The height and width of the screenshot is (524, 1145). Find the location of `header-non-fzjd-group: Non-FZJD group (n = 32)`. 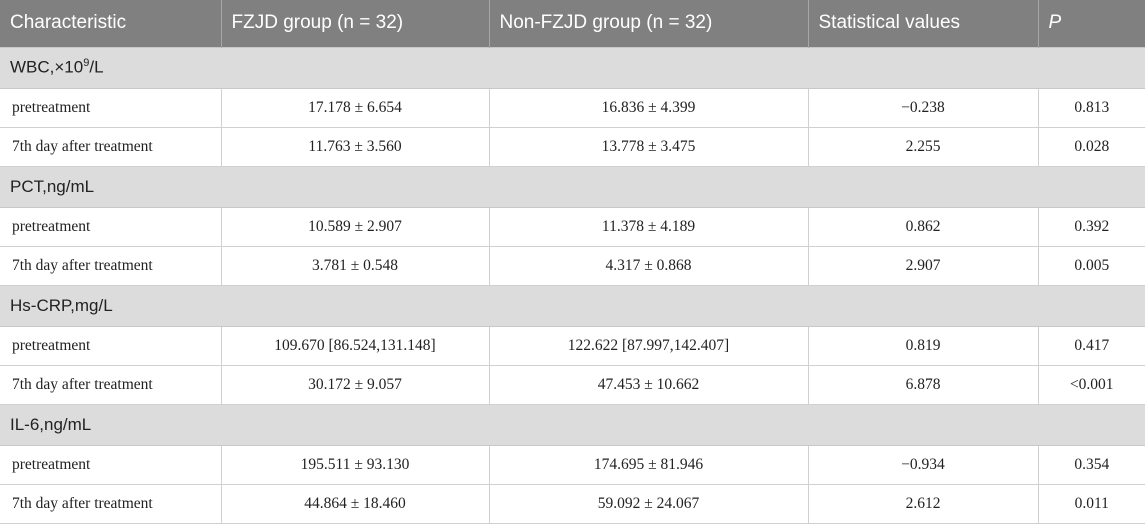

header-non-fzjd-group: Non-FZJD group (n = 32) is located at coordinates (649, 23).